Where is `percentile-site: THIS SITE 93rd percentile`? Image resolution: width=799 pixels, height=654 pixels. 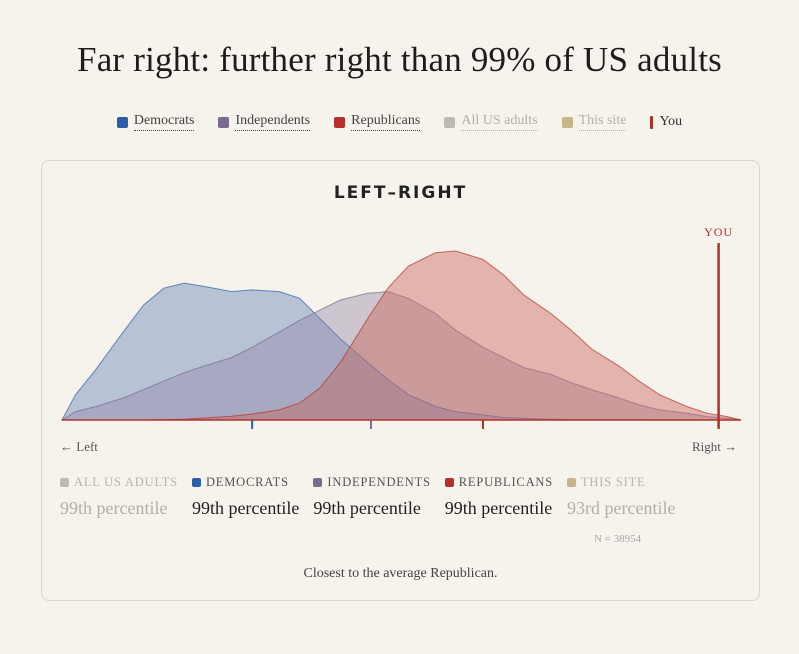
percentile-site: THIS SITE 93rd percentile is located at coordinates (621, 497).